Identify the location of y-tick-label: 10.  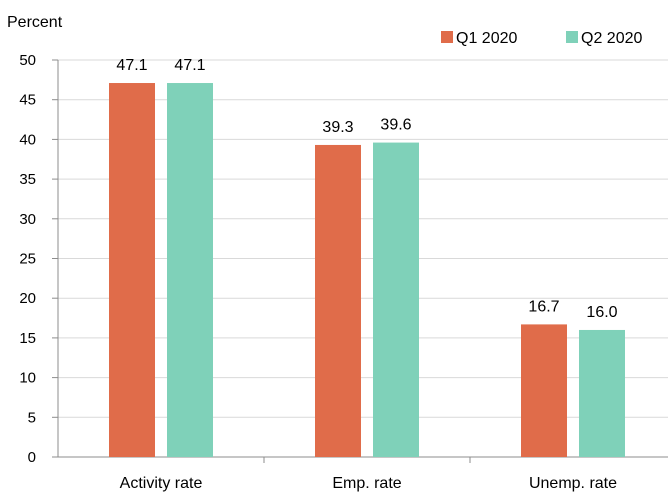
(27, 378).